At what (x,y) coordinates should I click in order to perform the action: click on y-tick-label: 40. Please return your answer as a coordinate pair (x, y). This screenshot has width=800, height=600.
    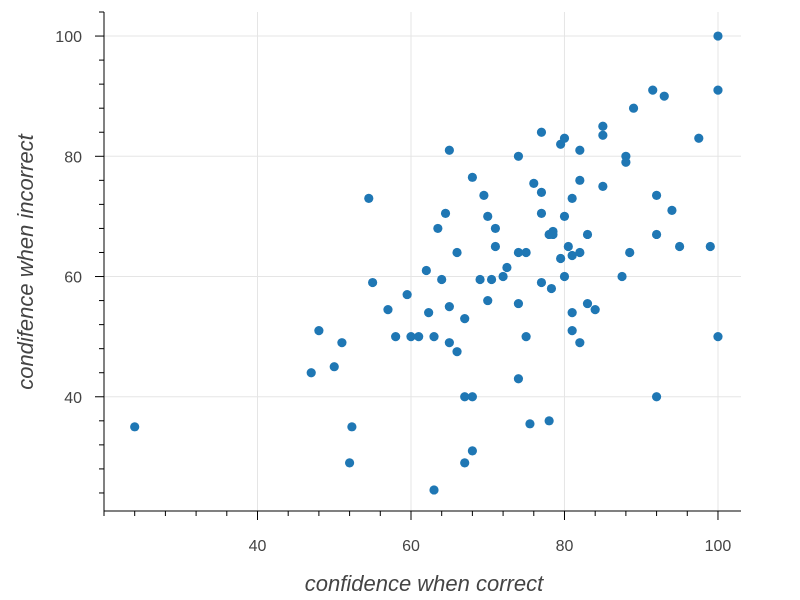
    Looking at the image, I should click on (73, 398).